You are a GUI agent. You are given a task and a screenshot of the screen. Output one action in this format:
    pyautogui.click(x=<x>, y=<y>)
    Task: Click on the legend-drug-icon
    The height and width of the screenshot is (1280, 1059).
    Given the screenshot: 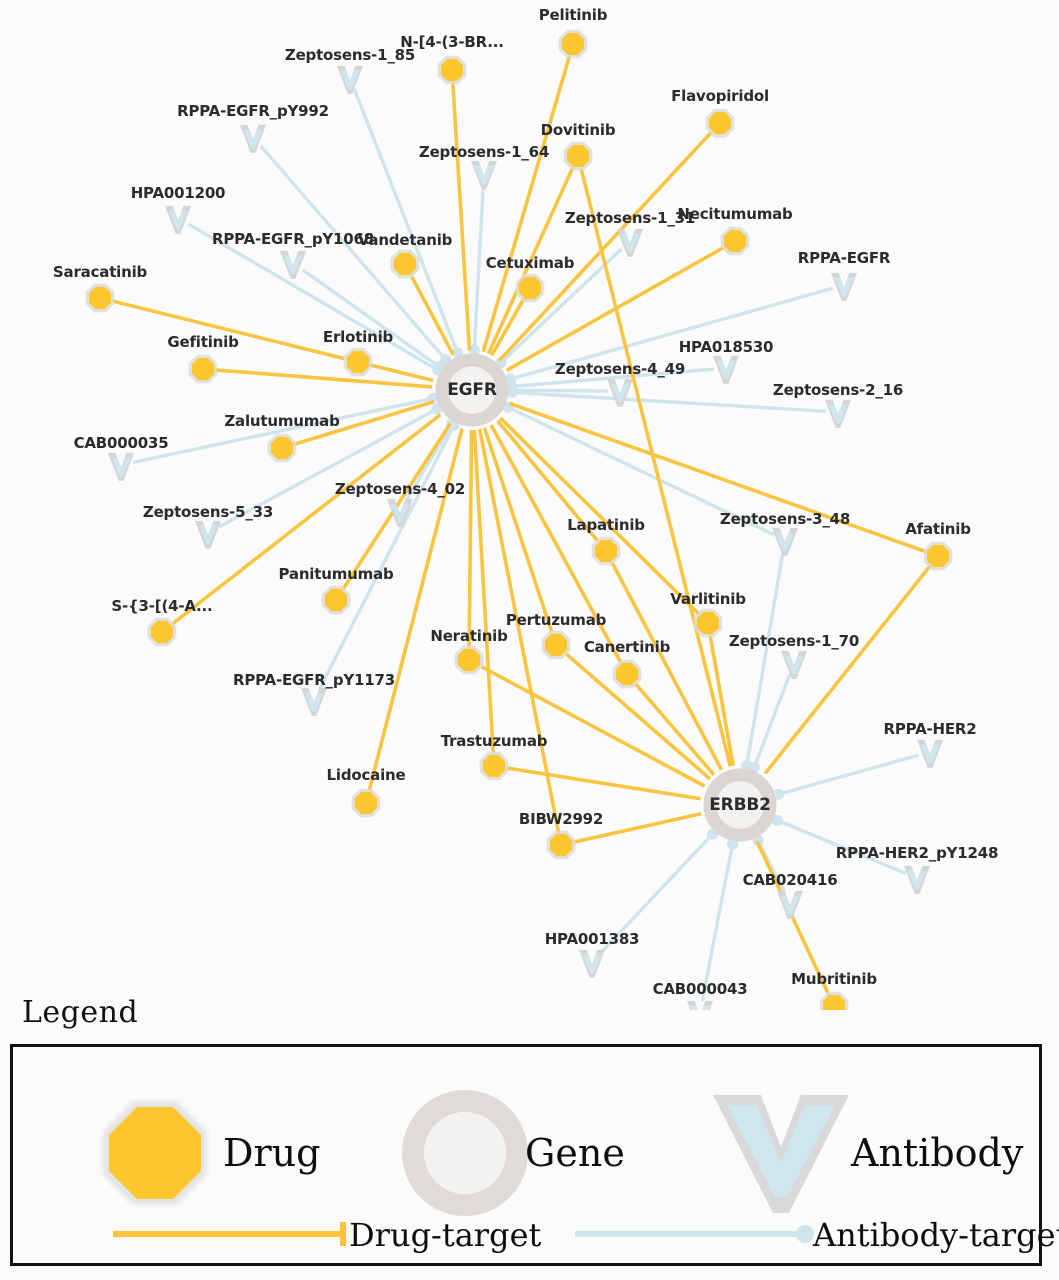 What is the action you would take?
    pyautogui.click(x=155, y=1153)
    